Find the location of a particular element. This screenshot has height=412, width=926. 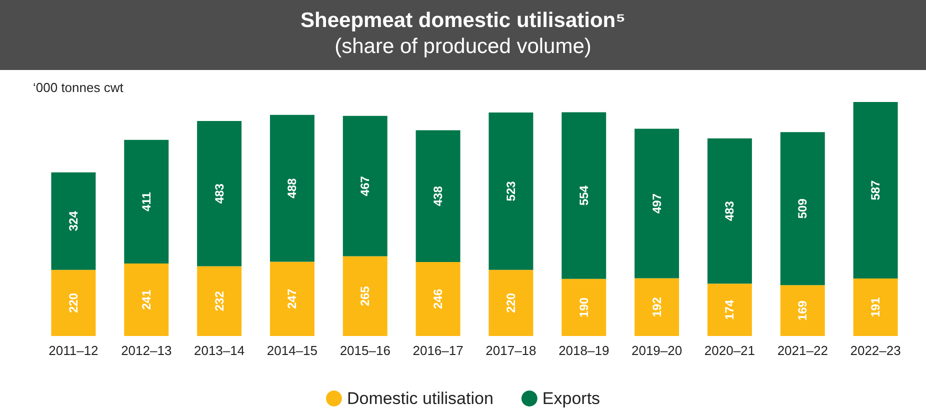

x-tick-label: 2018–19 is located at coordinates (584, 350).